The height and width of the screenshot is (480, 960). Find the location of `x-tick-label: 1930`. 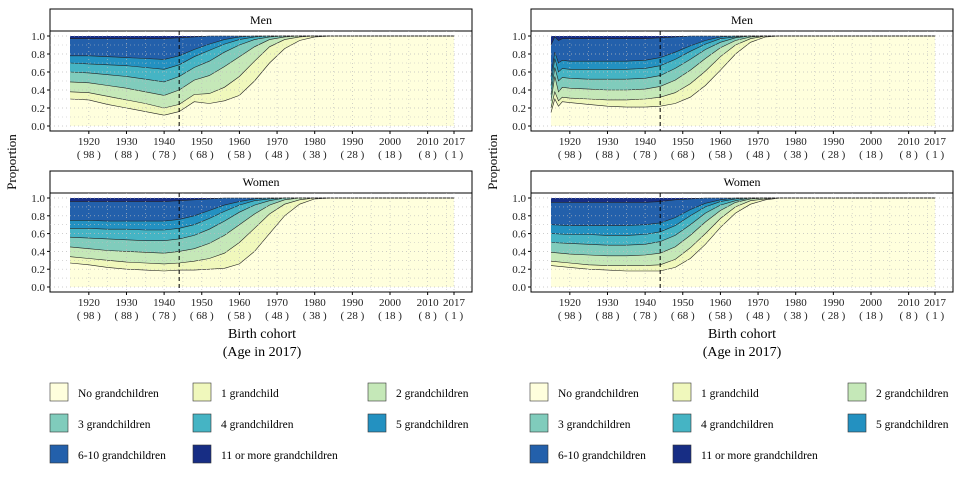

x-tick-label: 1930 is located at coordinates (126, 142).